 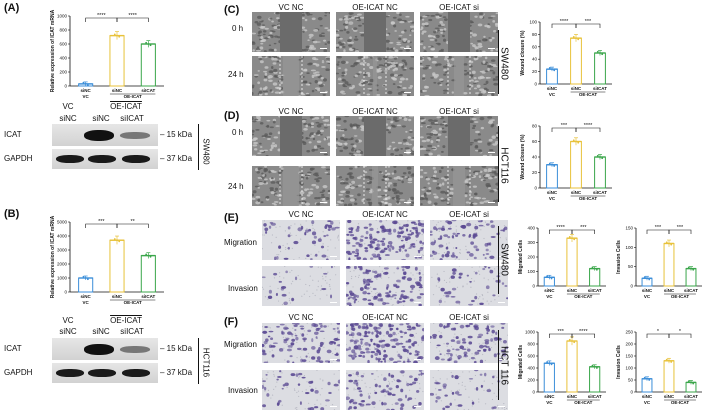 What do you see at coordinates (680, 296) in the screenshot?
I see `group-label: OE-ICAT` at bounding box center [680, 296].